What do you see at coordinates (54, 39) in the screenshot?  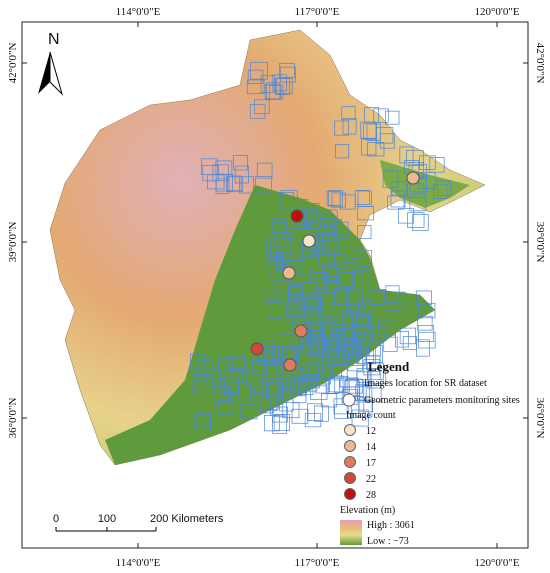 I see `north-label: N` at bounding box center [54, 39].